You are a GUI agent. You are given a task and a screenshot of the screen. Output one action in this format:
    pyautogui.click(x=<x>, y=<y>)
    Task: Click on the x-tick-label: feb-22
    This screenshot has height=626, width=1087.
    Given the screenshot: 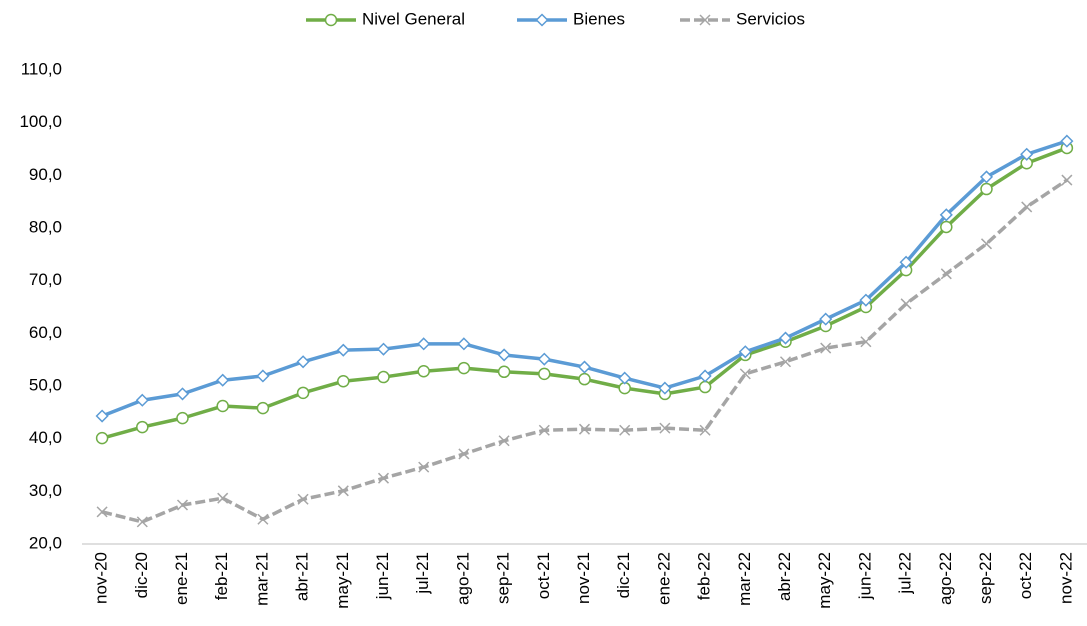 What is the action you would take?
    pyautogui.click(x=704, y=576)
    